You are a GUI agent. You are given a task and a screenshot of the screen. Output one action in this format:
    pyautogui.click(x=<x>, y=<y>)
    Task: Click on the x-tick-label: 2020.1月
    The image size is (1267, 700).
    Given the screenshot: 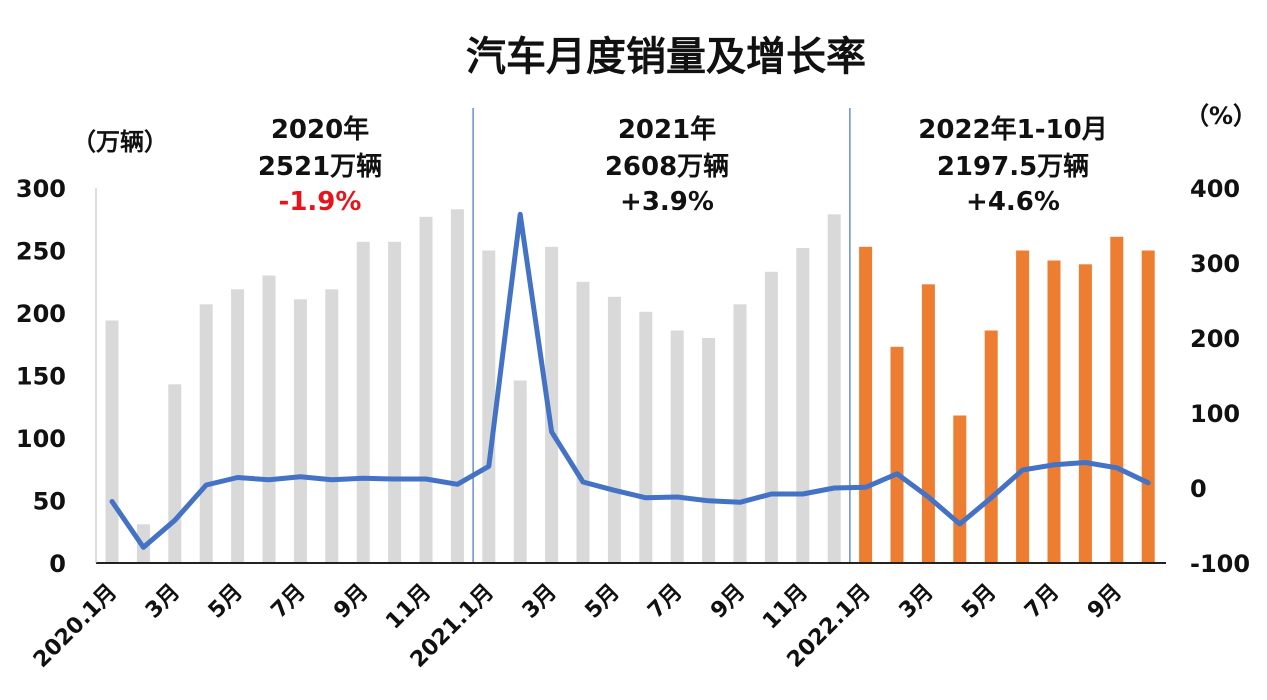 What is the action you would take?
    pyautogui.click(x=75, y=626)
    